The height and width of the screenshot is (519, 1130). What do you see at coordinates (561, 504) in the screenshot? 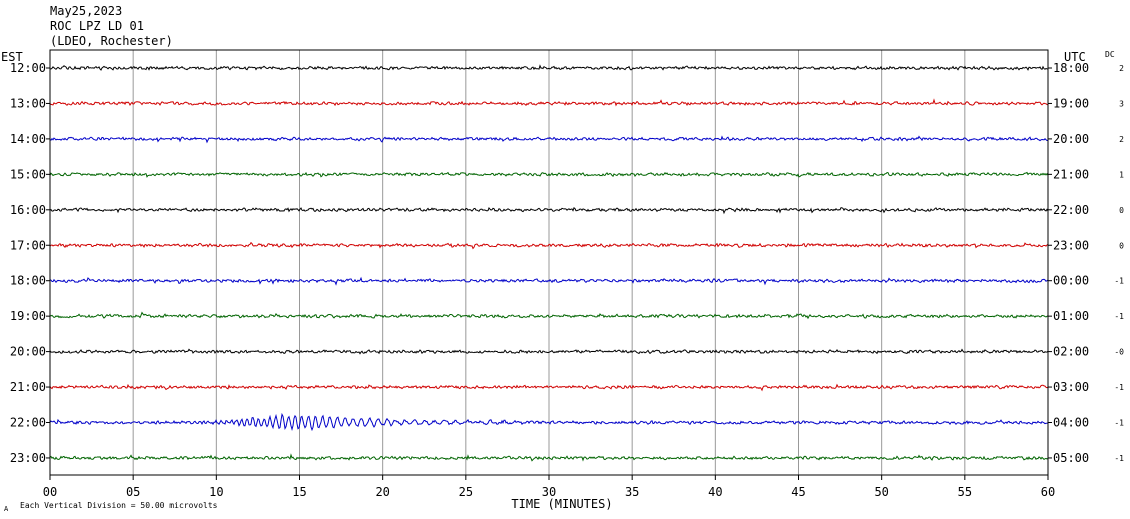
I see `x-axis-label: TIME (MINUTES)` at bounding box center [561, 504].